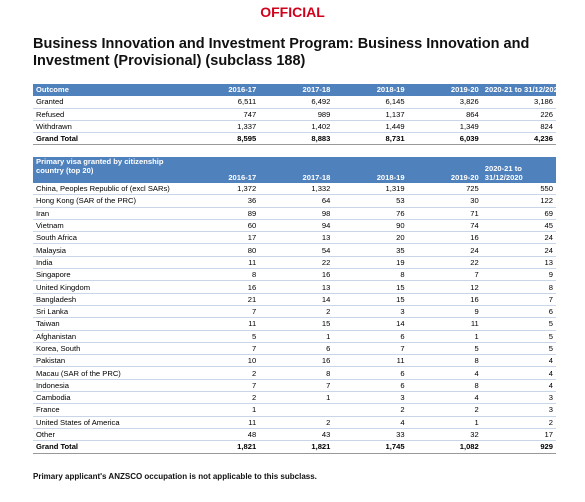  I want to click on cell: 76, so click(370, 213).